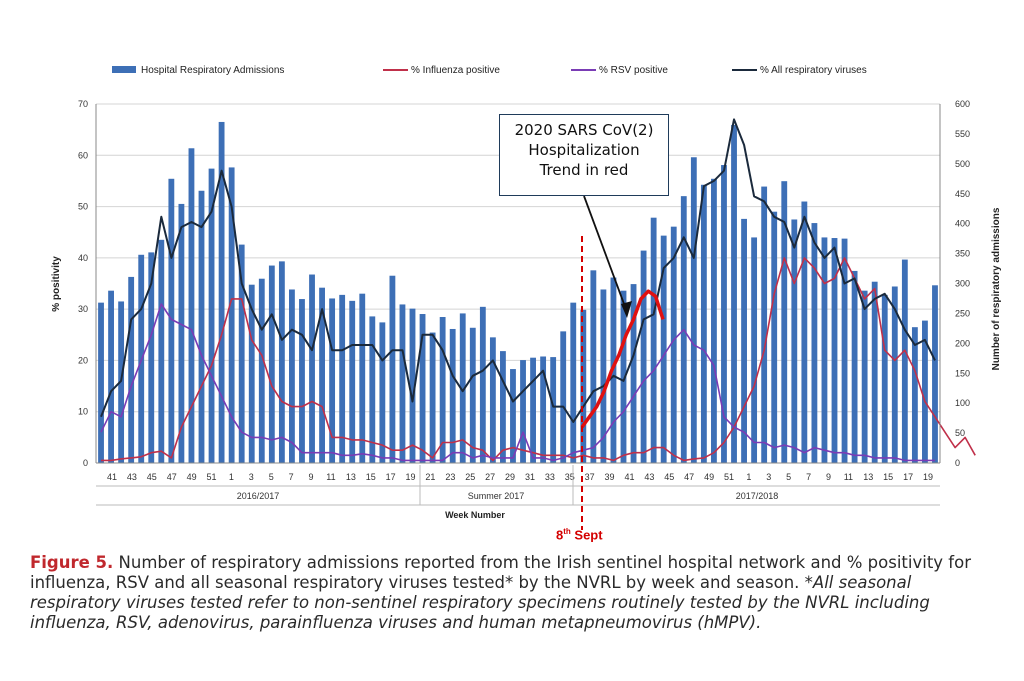  Describe the element at coordinates (962, 224) in the screenshot. I see `y-right-tick-label: 400` at that location.